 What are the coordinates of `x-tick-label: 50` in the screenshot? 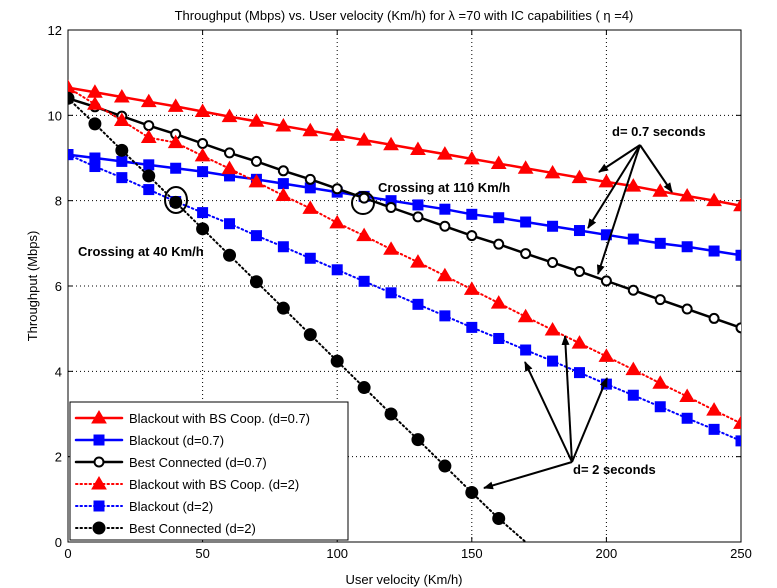 It's located at (202, 553).